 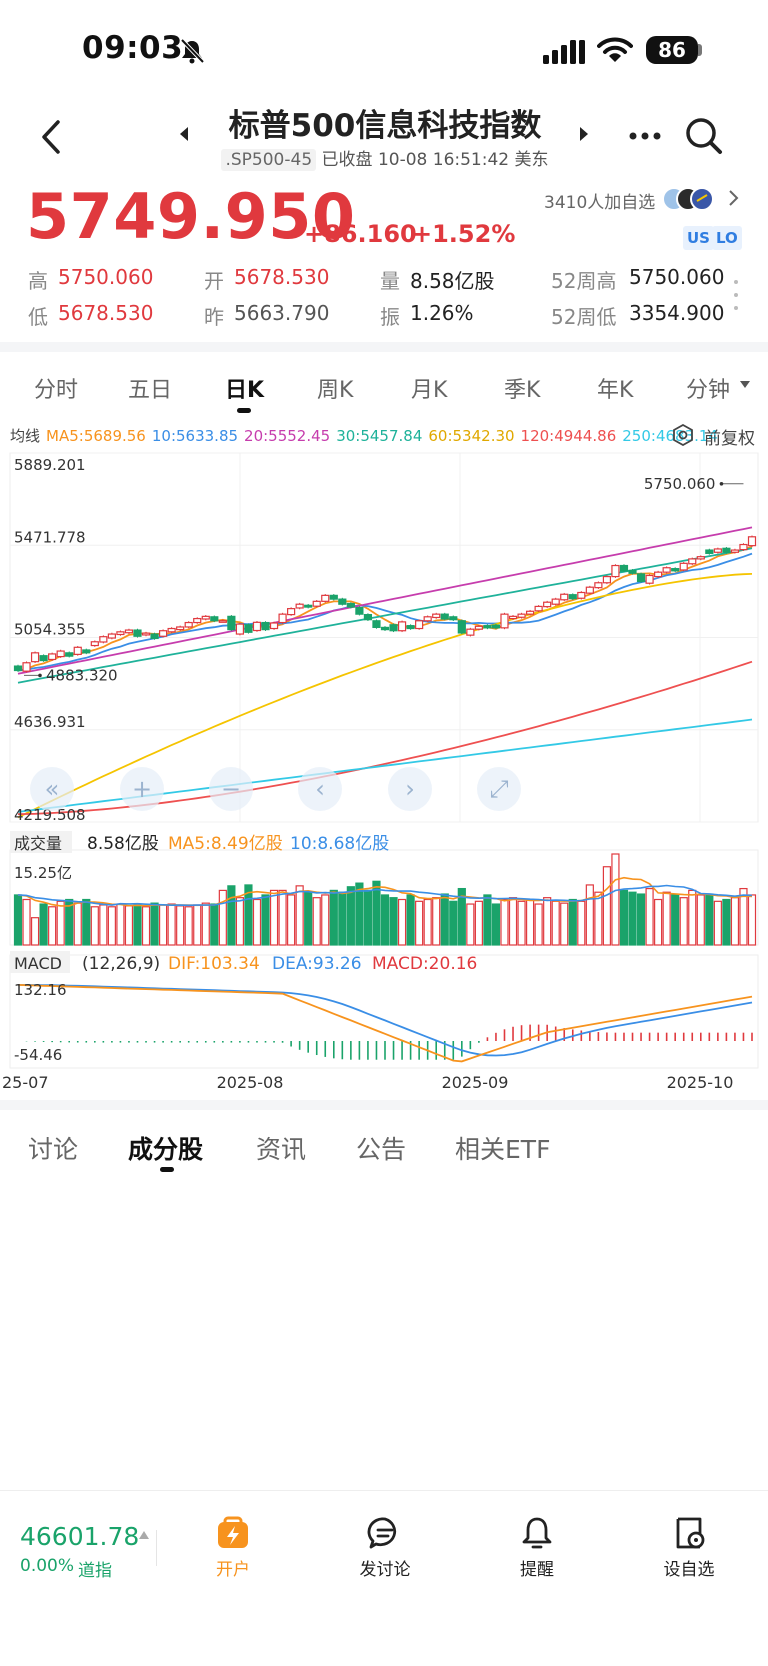 I want to click on tab-related-etf: 相关ETF, so click(x=503, y=1149).